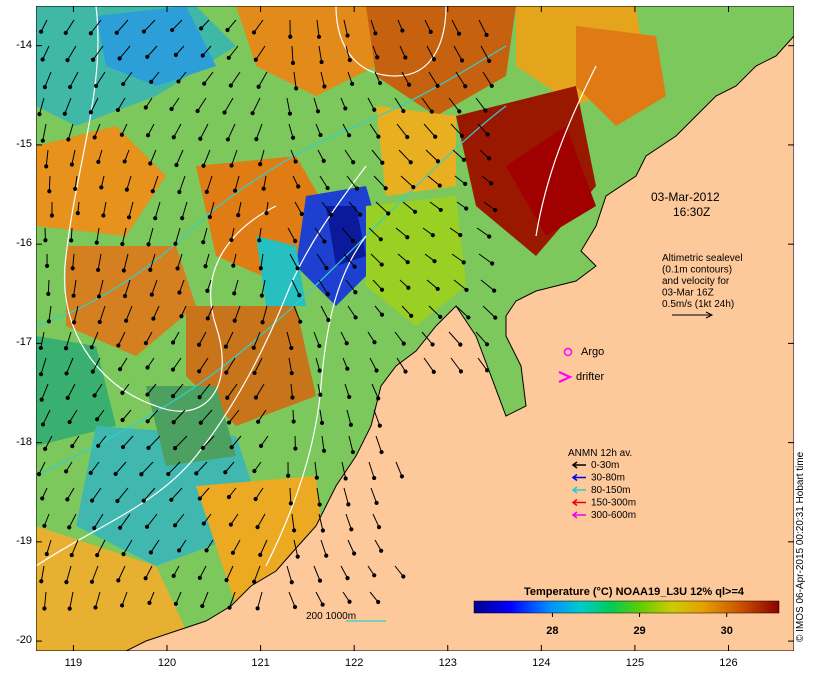  Describe the element at coordinates (698, 304) in the screenshot. I see `altimetric-line: 0.5m/s (1kt 24h)` at that location.